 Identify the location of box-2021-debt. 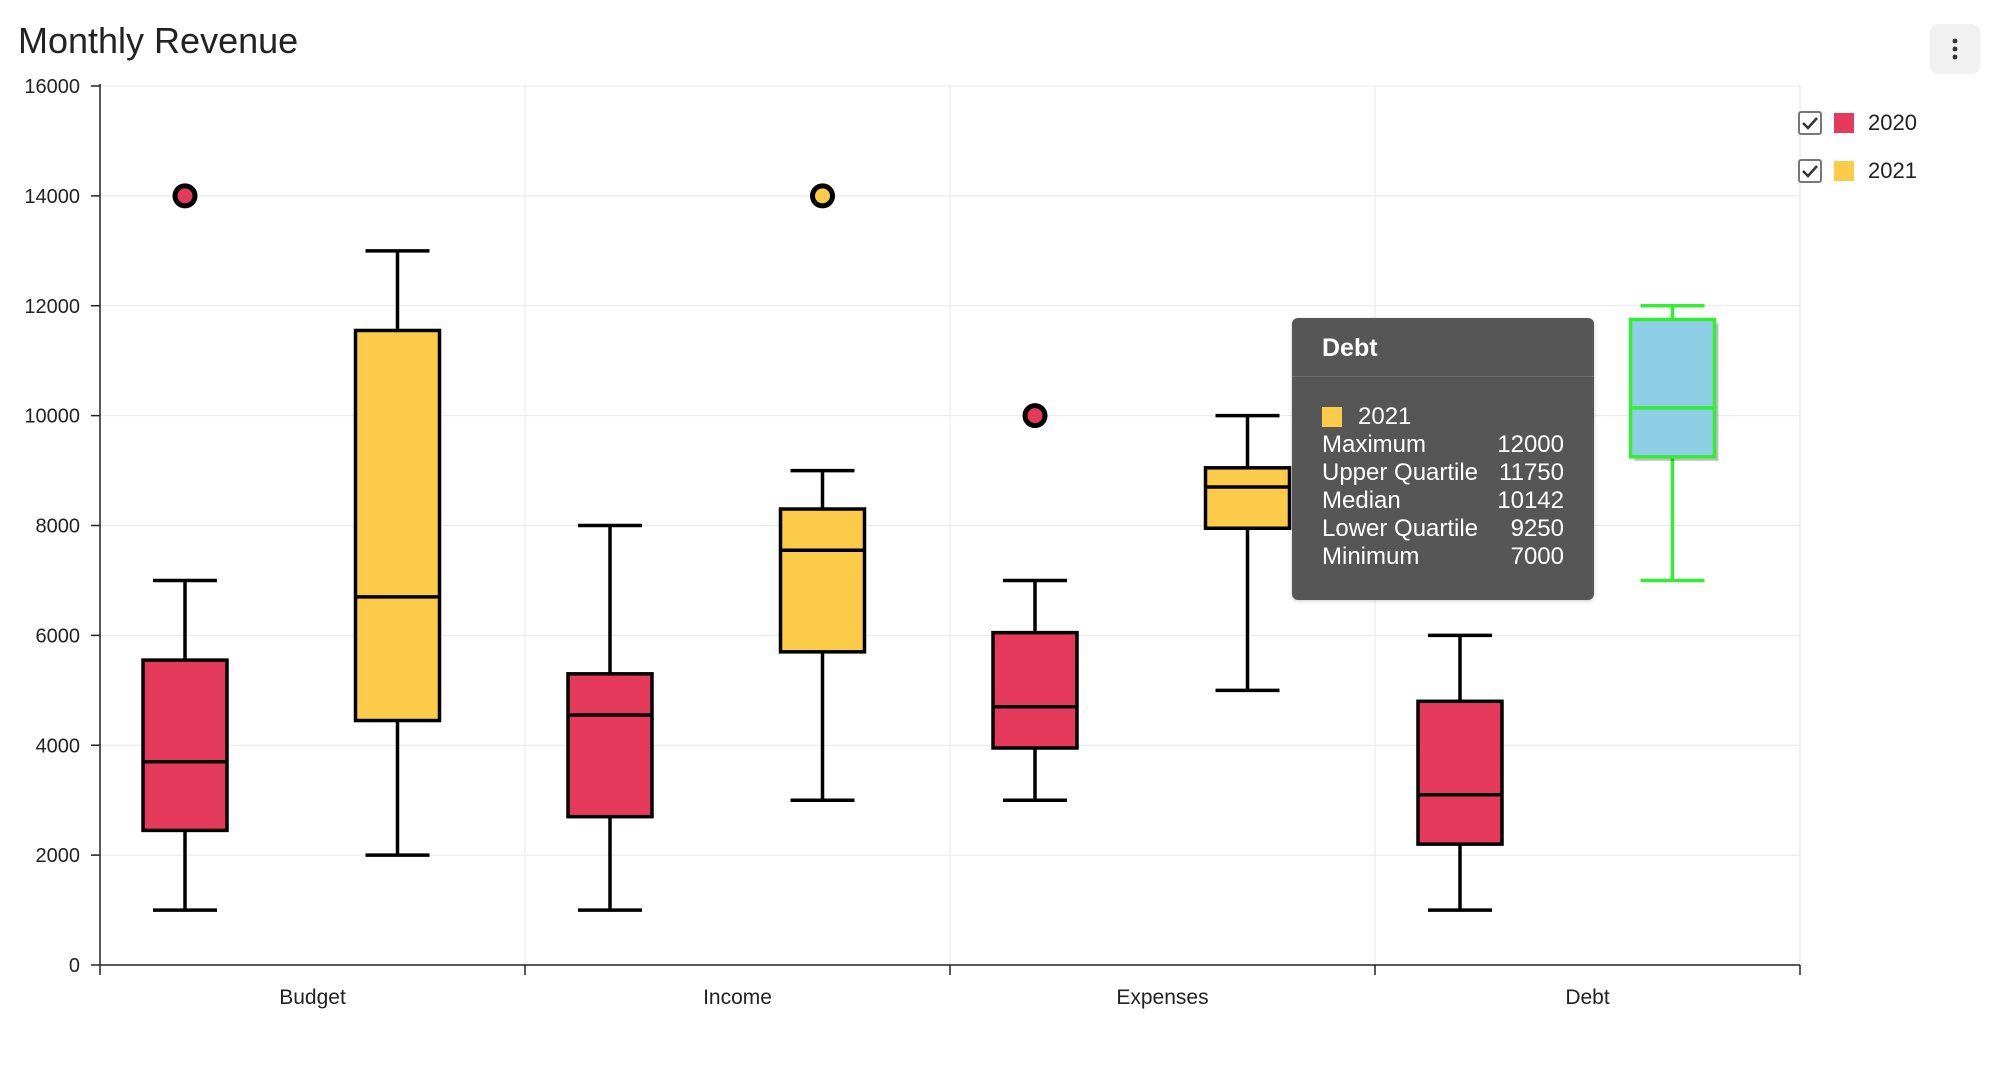
(1672, 388).